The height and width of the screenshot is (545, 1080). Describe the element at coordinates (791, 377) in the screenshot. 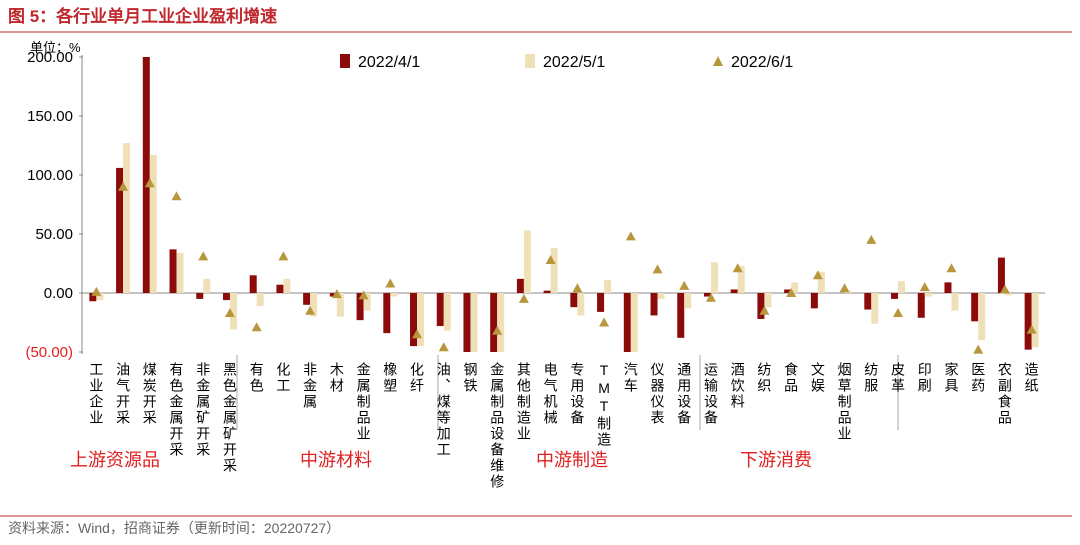

I see `x-tick-label: 食品` at that location.